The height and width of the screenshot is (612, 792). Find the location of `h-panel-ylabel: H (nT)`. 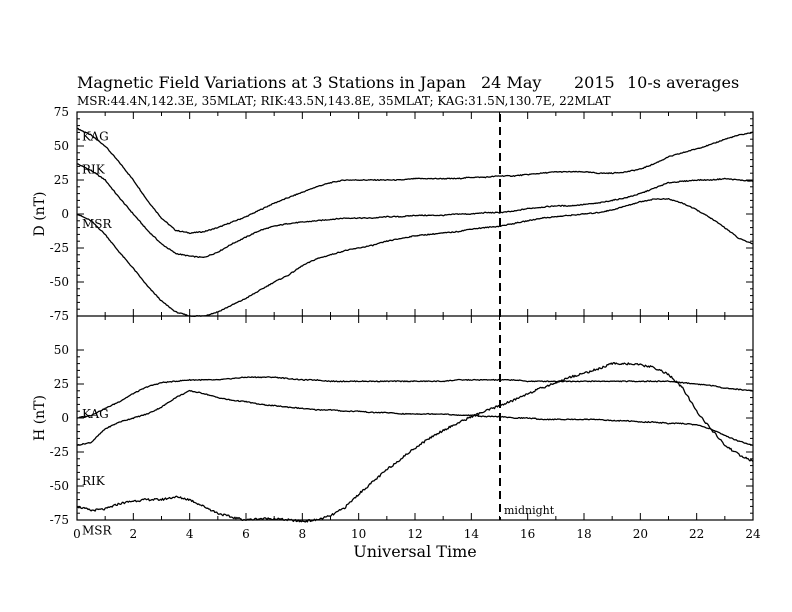

h-panel-ylabel: H (nT) is located at coordinates (40, 418).